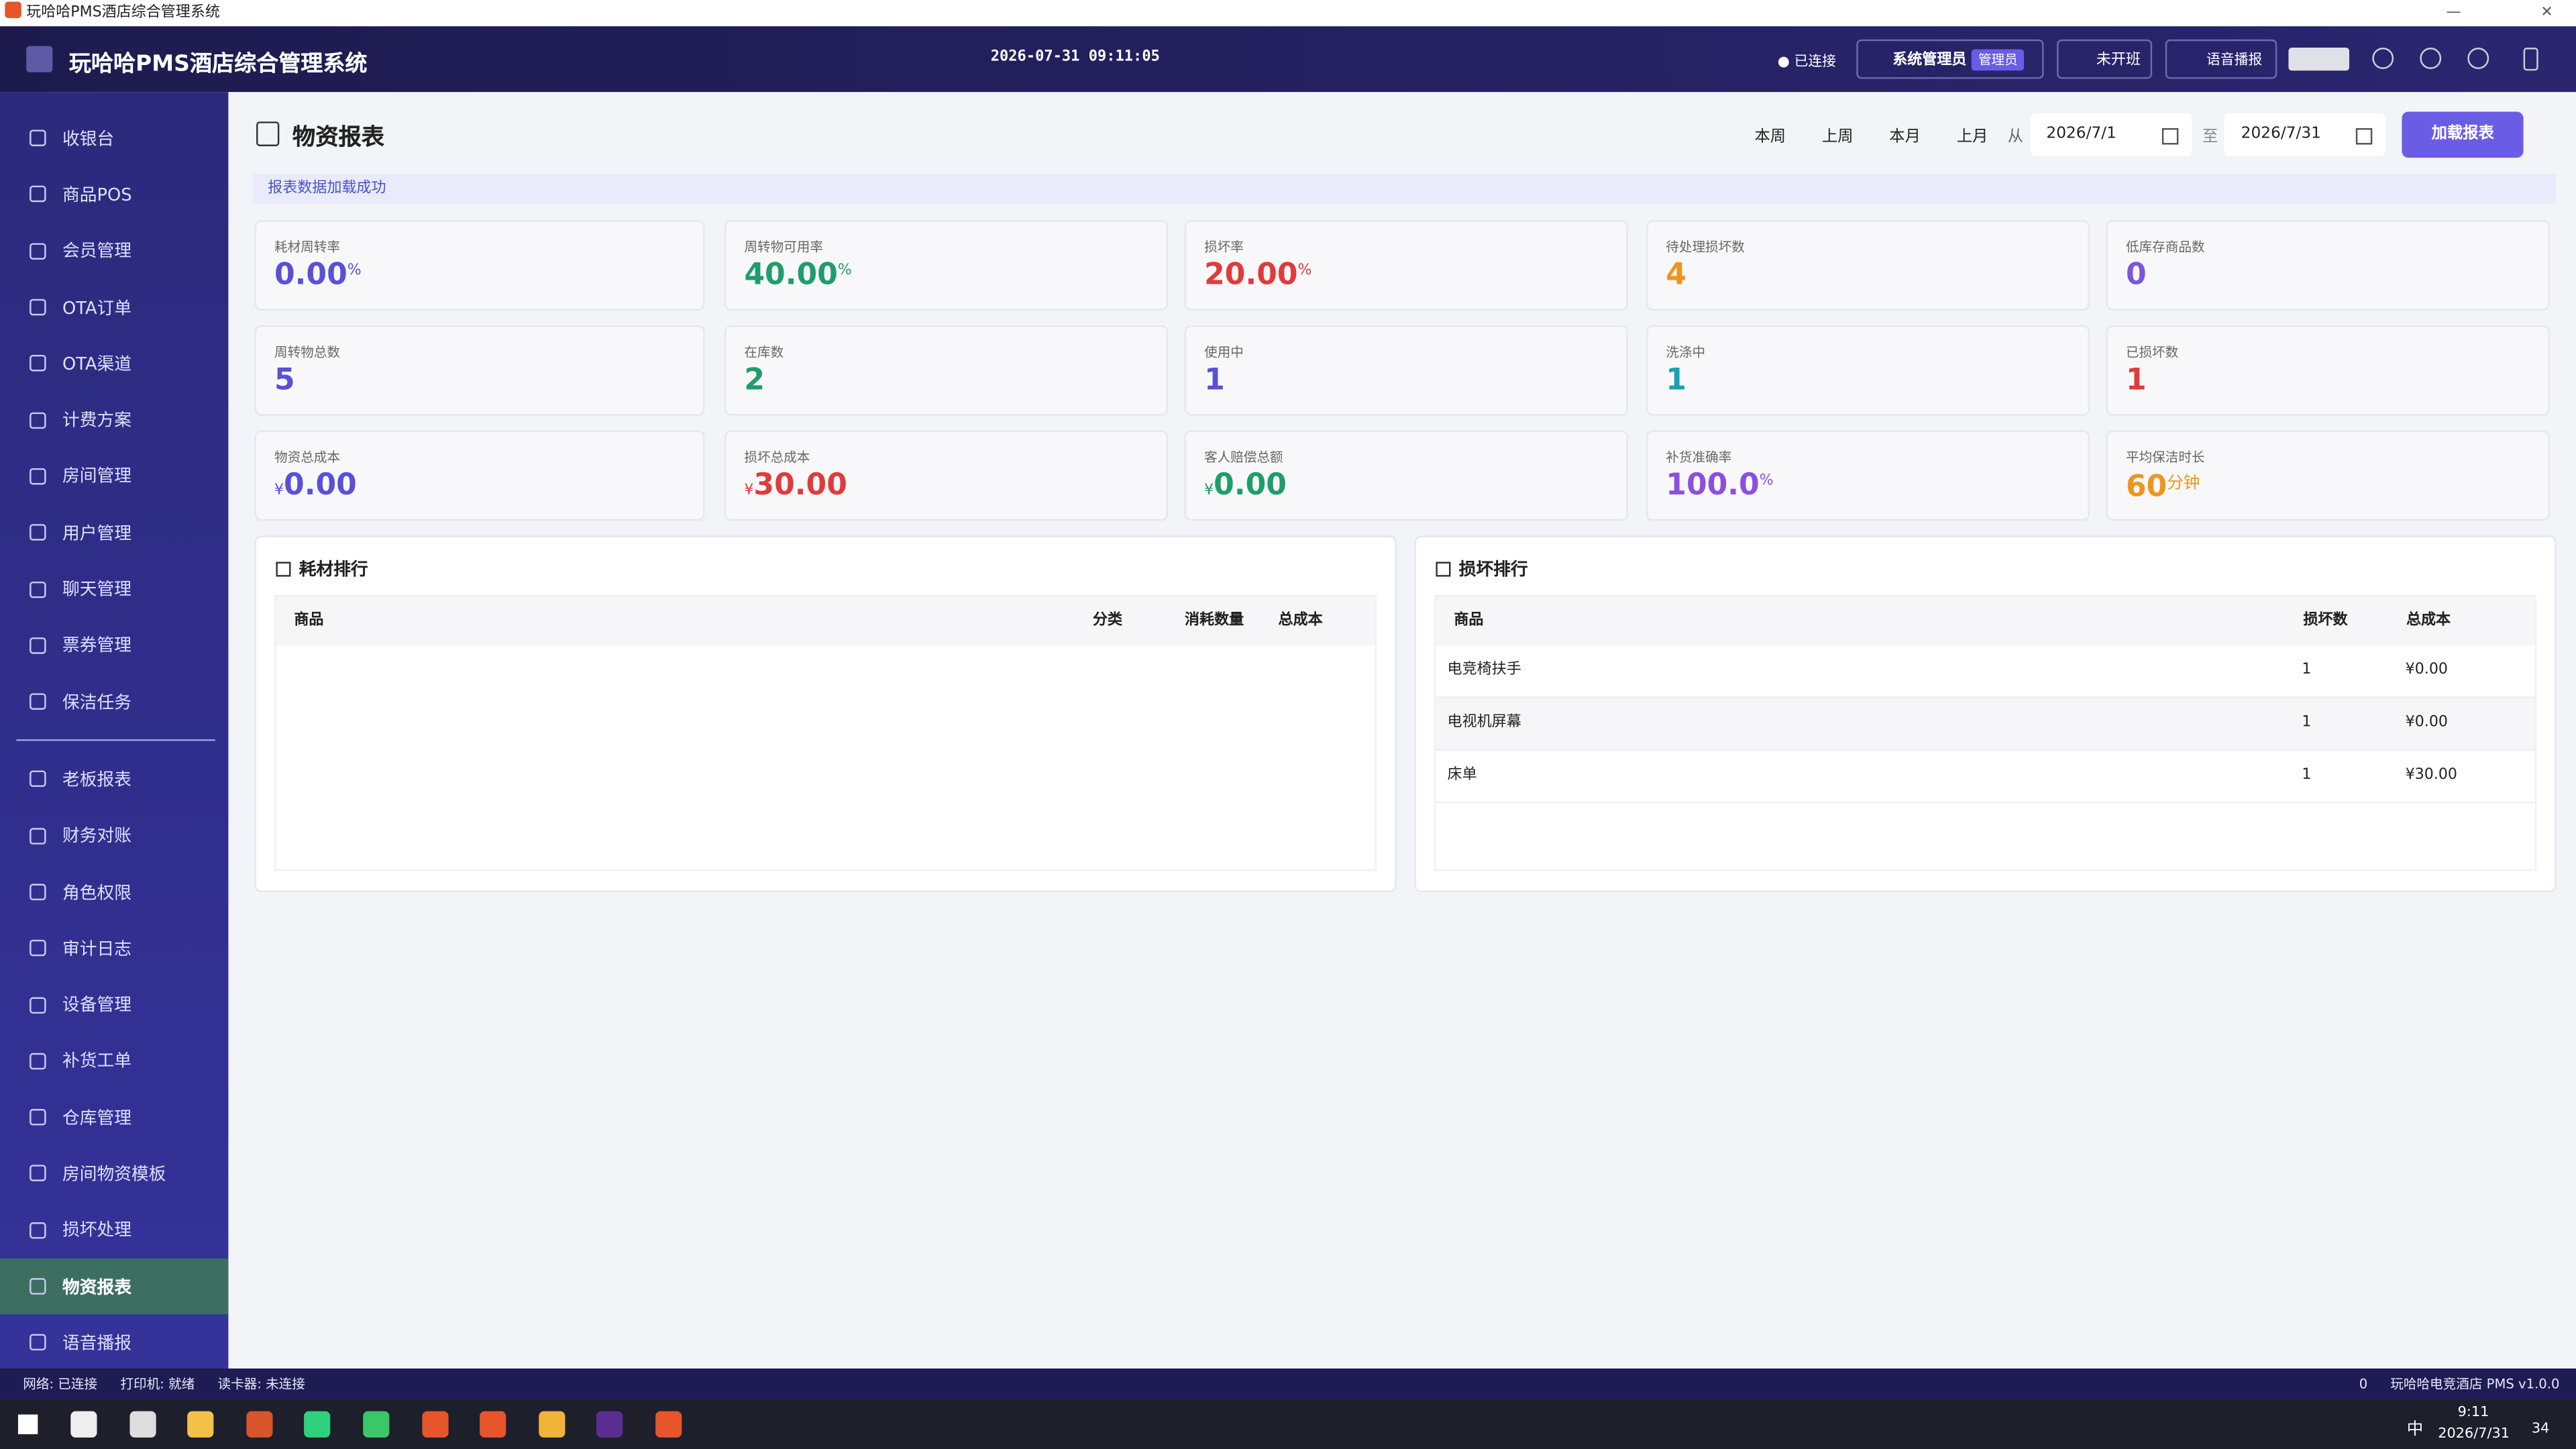  Describe the element at coordinates (946, 370) in the screenshot. I see `kpi-card: 在库数 2` at that location.